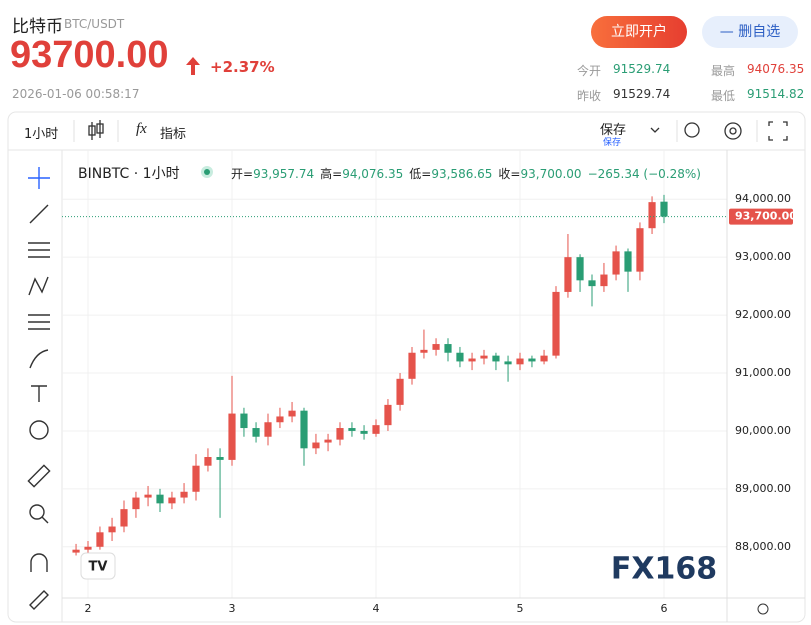 The height and width of the screenshot is (625, 811). I want to click on last-price-label: 93,700.00, so click(766, 216).